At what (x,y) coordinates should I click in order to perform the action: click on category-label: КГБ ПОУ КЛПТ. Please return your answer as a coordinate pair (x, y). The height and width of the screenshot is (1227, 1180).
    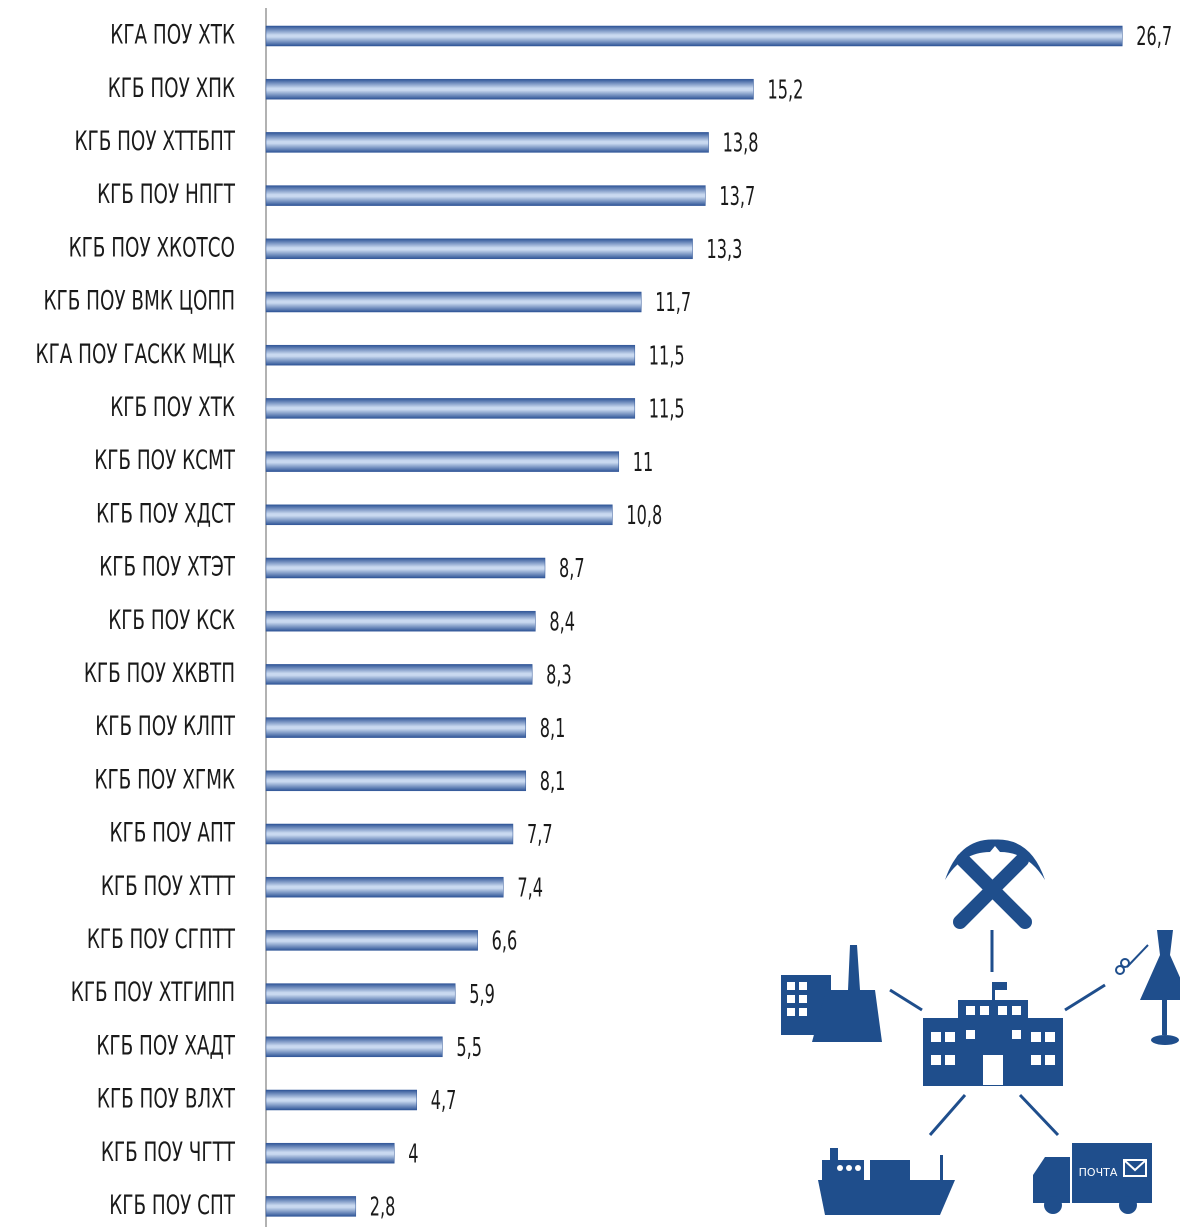
    Looking at the image, I should click on (165, 727).